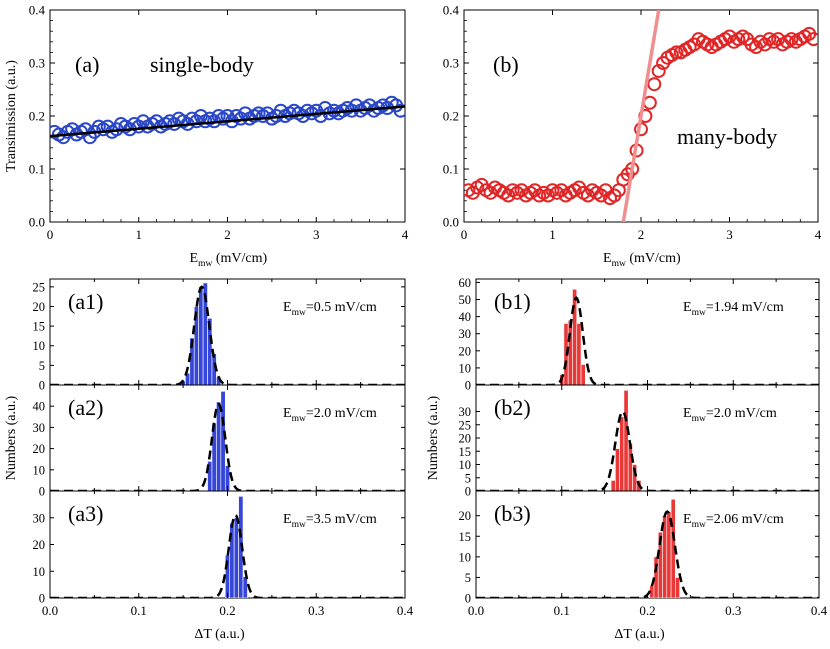 This screenshot has height=649, width=830. I want to click on x-axis-label: Emw (mV/cm), so click(642, 260).